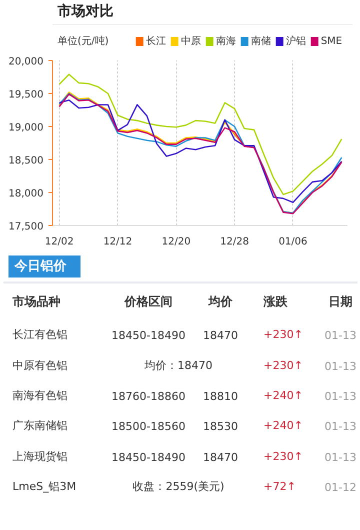 The width and height of the screenshot is (360, 530). Describe the element at coordinates (221, 301) in the screenshot. I see `text: 均价` at that location.